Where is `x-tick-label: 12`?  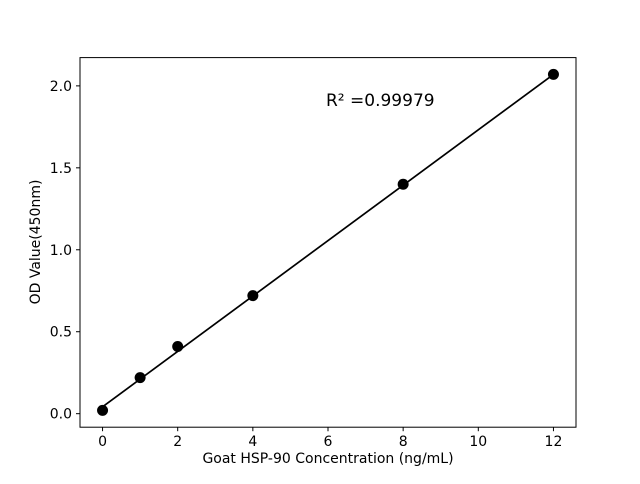
x-tick-label: 12 is located at coordinates (554, 442).